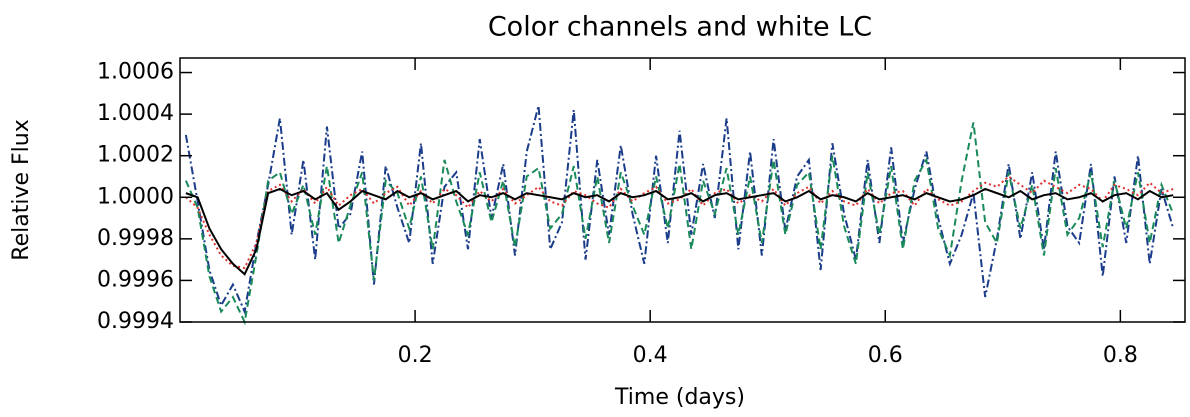 The image size is (1190, 417). I want to click on y-tick-label: 0.9996, so click(135, 279).